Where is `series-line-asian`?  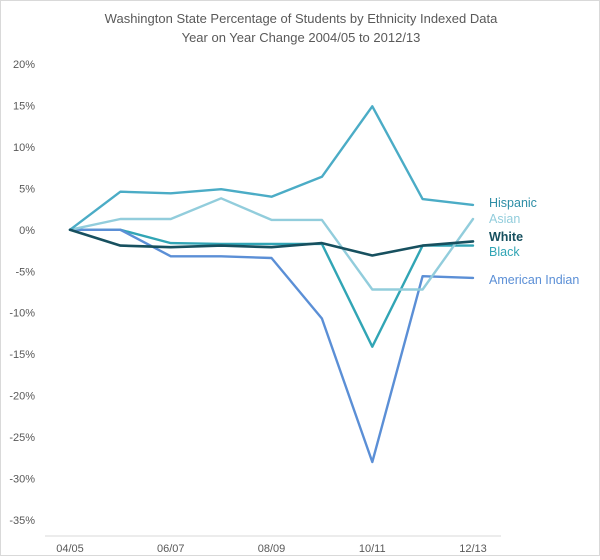
series-line-asian is located at coordinates (271, 244).